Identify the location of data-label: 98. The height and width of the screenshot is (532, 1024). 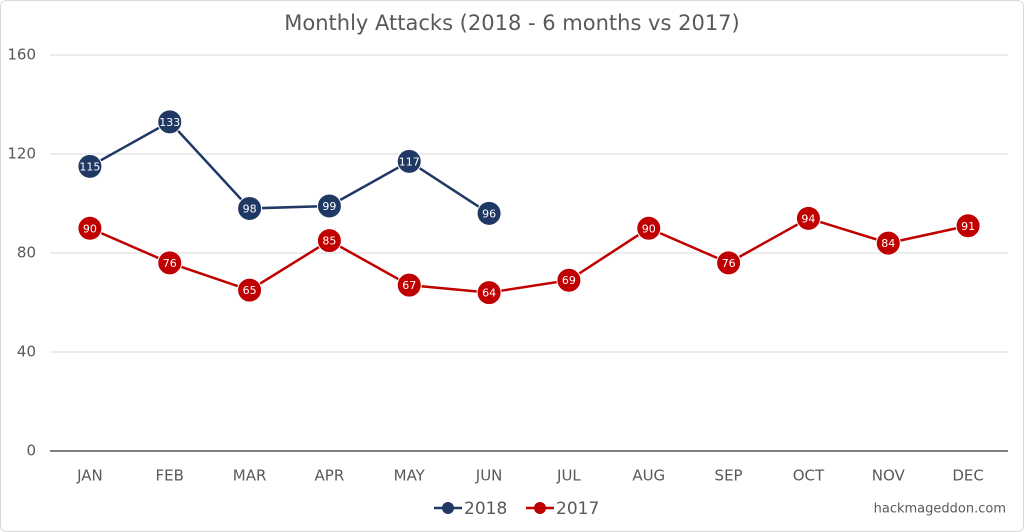
(250, 208).